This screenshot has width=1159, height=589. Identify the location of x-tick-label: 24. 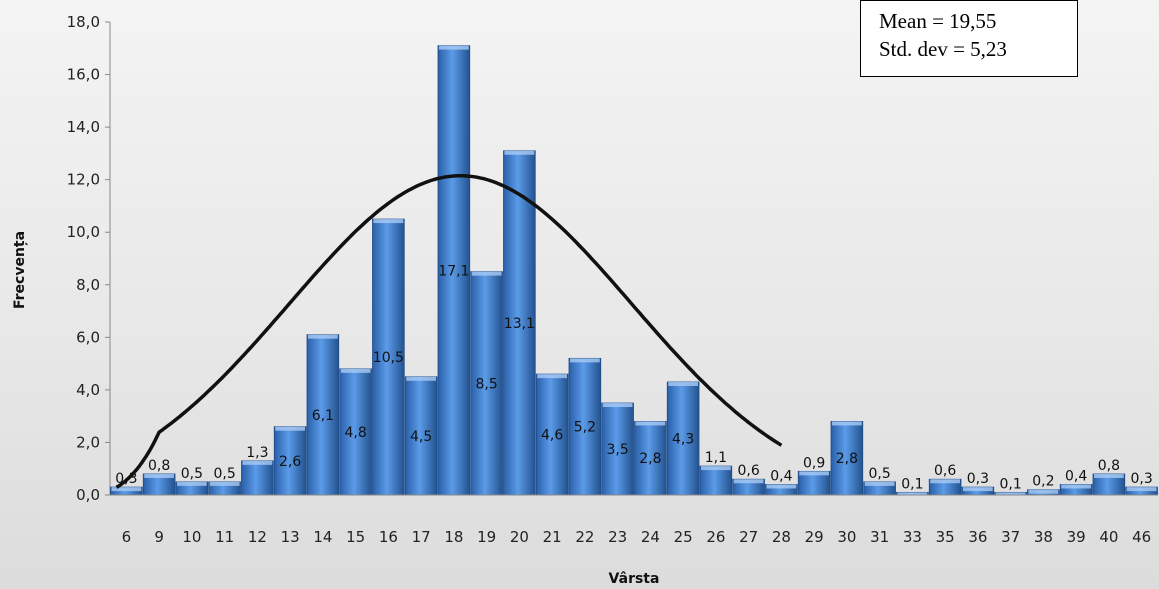
(650, 537).